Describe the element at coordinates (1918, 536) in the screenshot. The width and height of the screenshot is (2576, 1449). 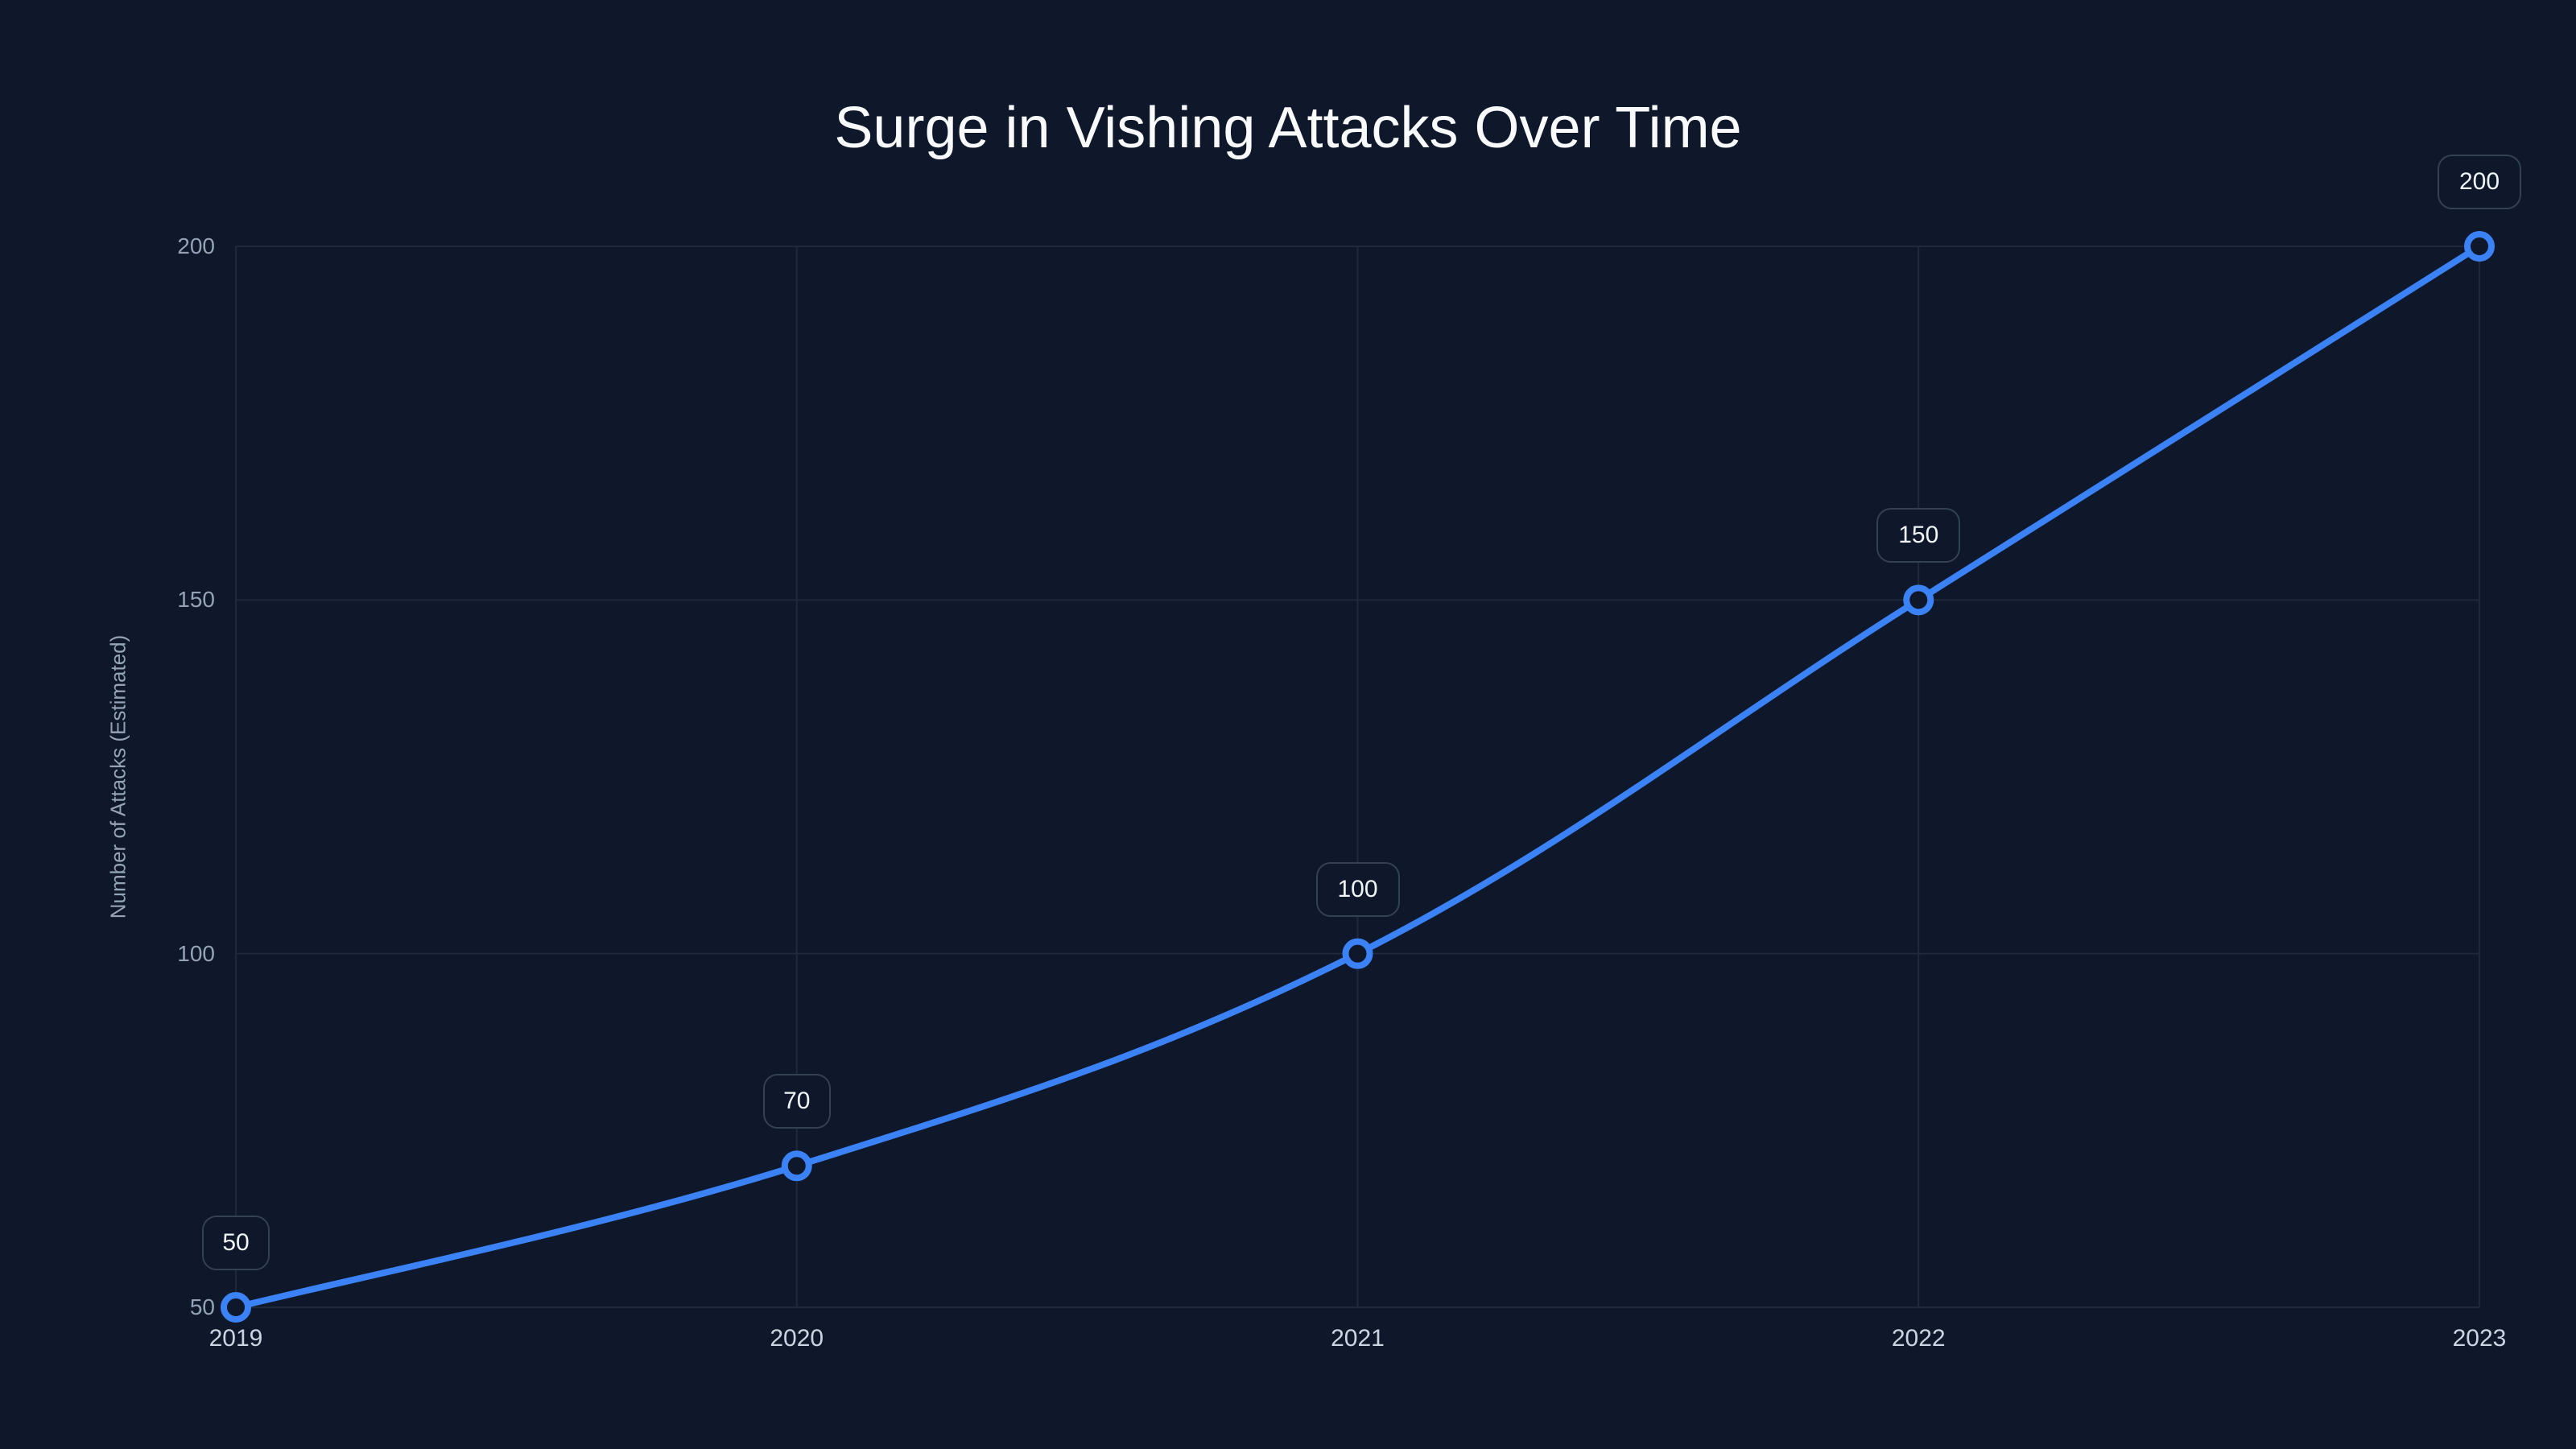
I see `data-label: 150` at that location.